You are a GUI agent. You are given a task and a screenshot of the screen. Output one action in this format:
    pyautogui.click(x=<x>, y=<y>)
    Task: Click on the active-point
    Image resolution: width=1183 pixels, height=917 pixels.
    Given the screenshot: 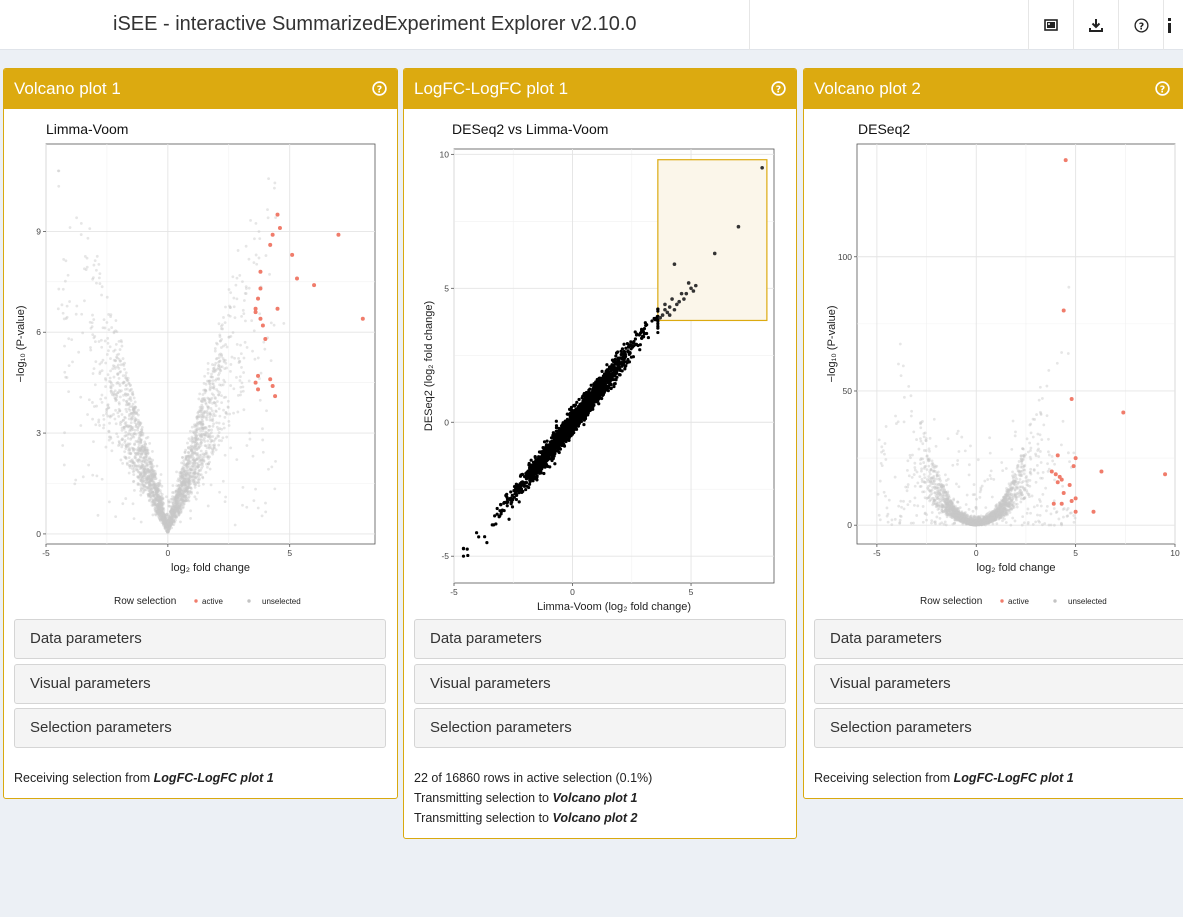 What is the action you would take?
    pyautogui.click(x=255, y=312)
    